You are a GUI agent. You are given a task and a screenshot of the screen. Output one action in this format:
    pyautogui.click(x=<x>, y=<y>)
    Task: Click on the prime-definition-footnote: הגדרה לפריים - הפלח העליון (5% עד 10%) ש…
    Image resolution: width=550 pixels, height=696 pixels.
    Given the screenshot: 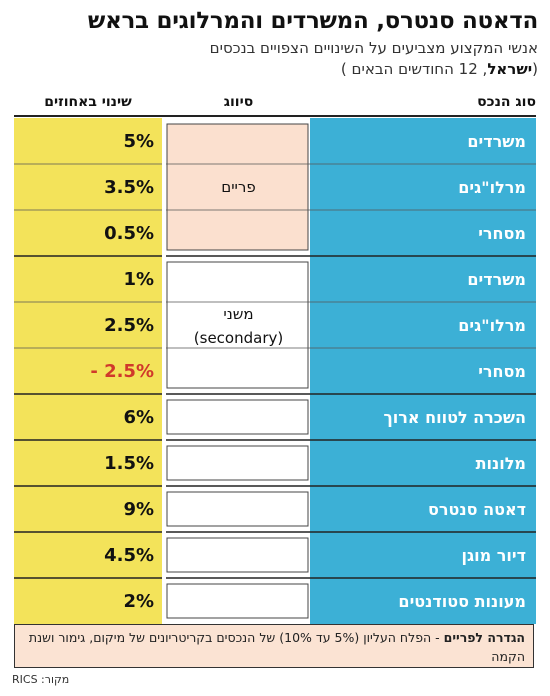 What is the action you would take?
    pyautogui.click(x=274, y=646)
    